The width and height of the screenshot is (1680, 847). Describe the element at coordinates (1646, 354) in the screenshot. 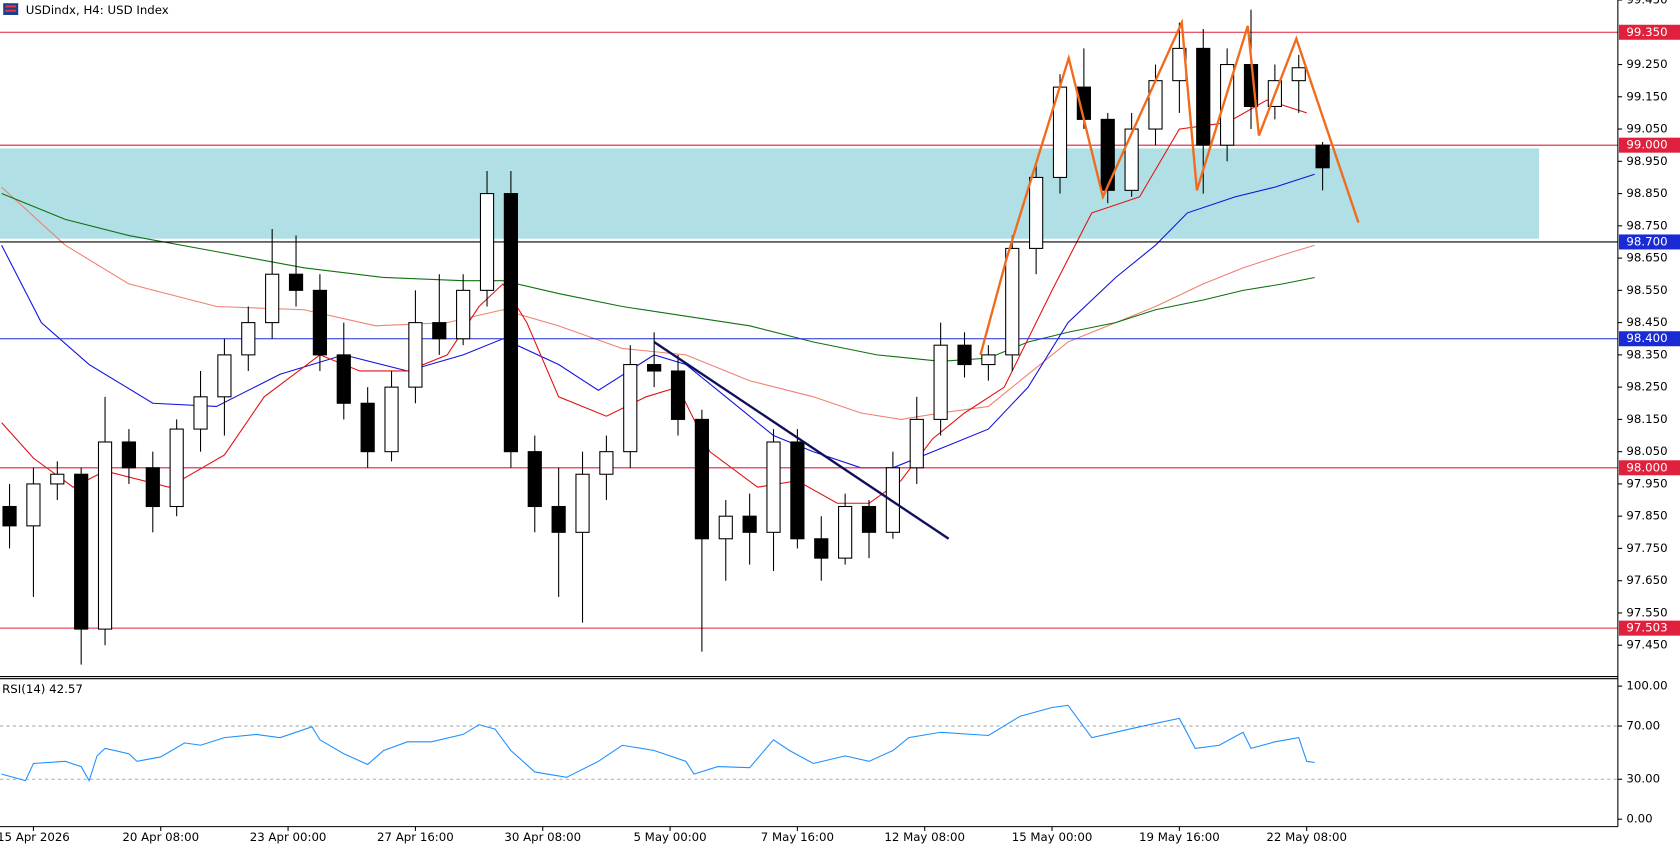

I see `y-tick-label: 98.350` at that location.